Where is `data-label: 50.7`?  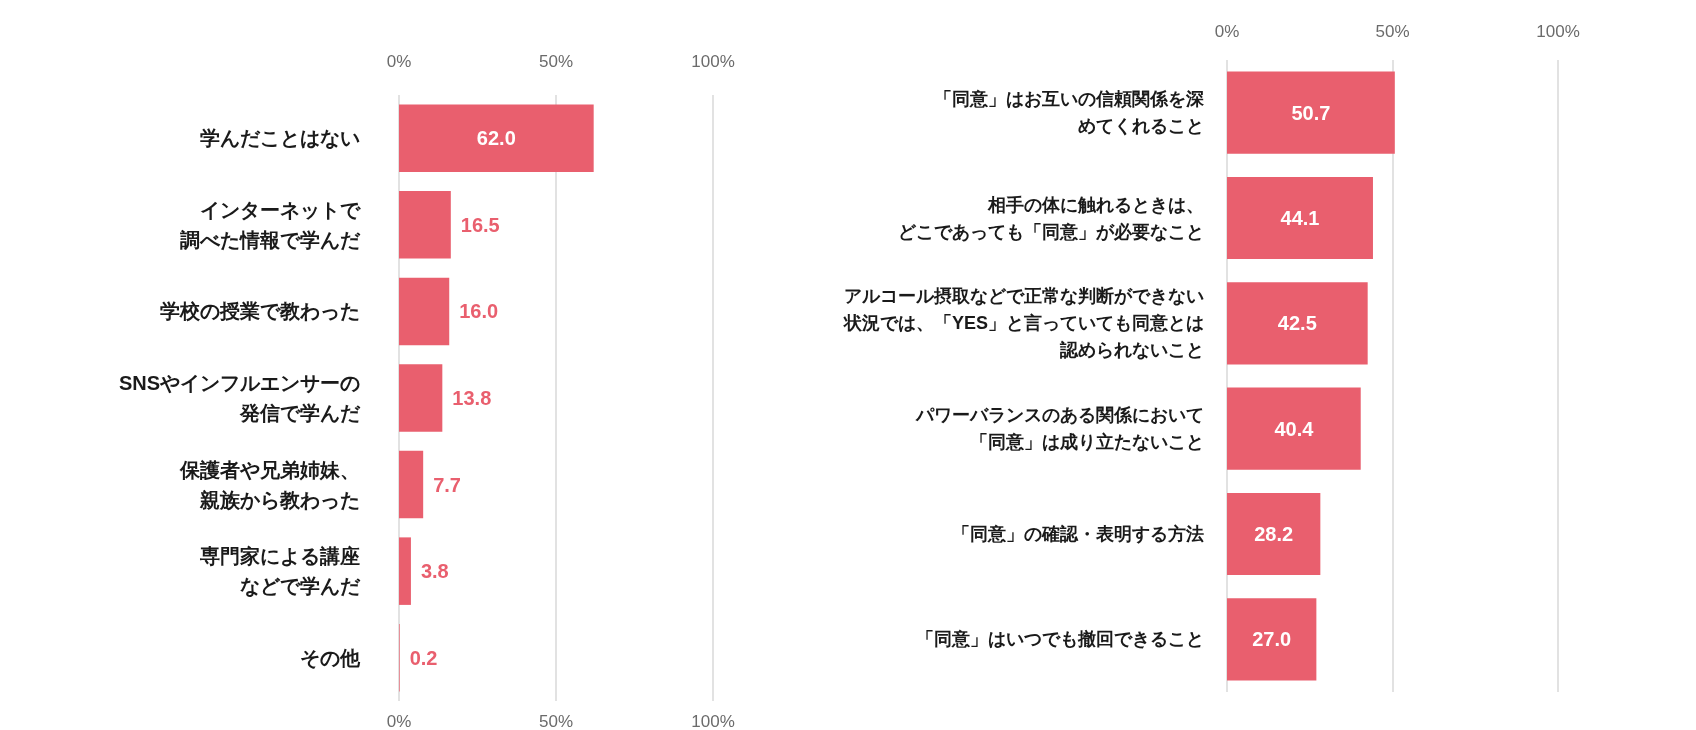
data-label: 50.7 is located at coordinates (1311, 112).